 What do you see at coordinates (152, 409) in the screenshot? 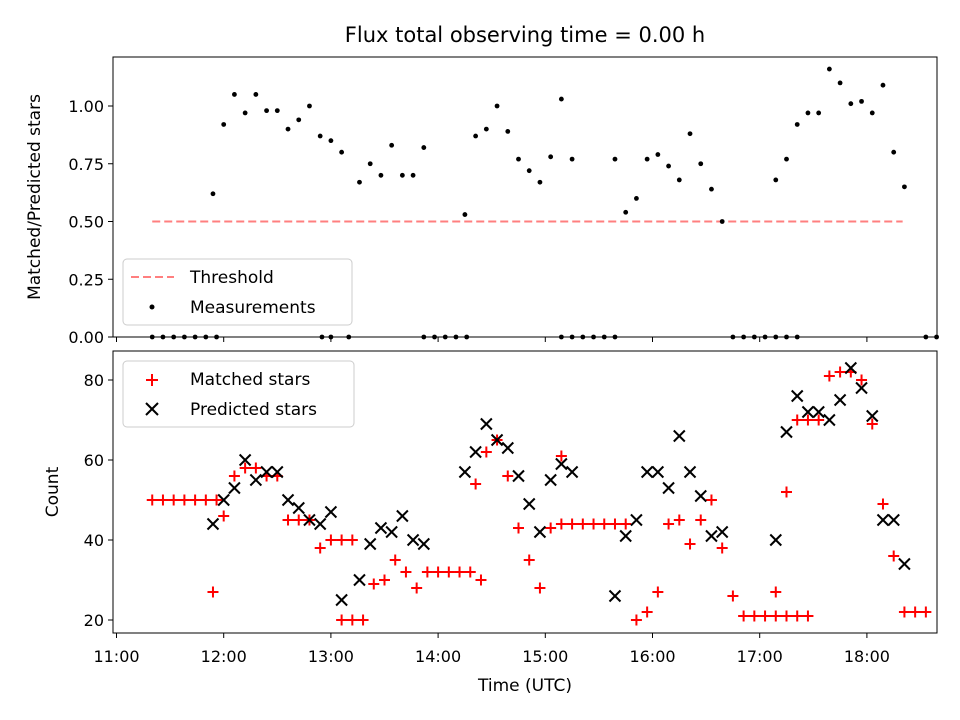
I see `legend-predicted-swatch` at bounding box center [152, 409].